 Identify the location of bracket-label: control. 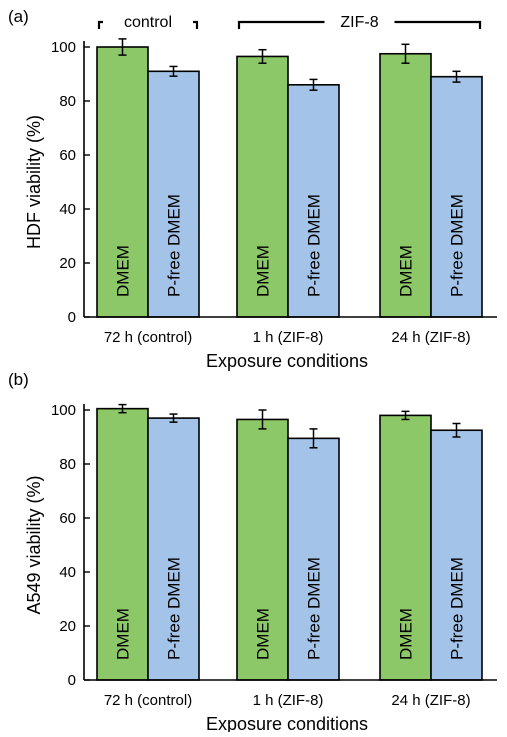
(148, 22).